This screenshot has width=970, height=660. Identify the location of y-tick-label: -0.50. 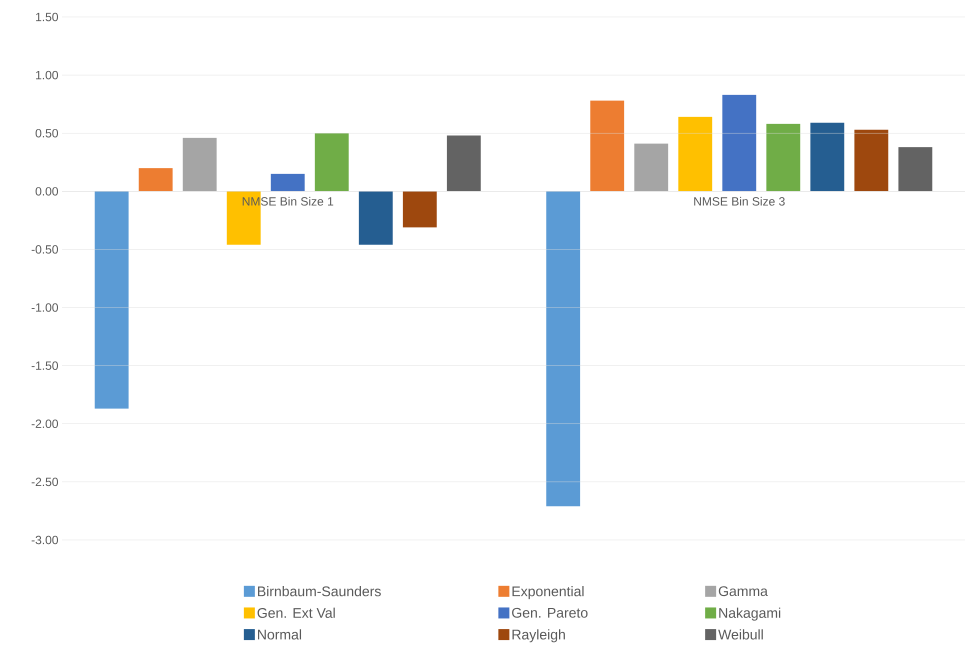
(45, 249).